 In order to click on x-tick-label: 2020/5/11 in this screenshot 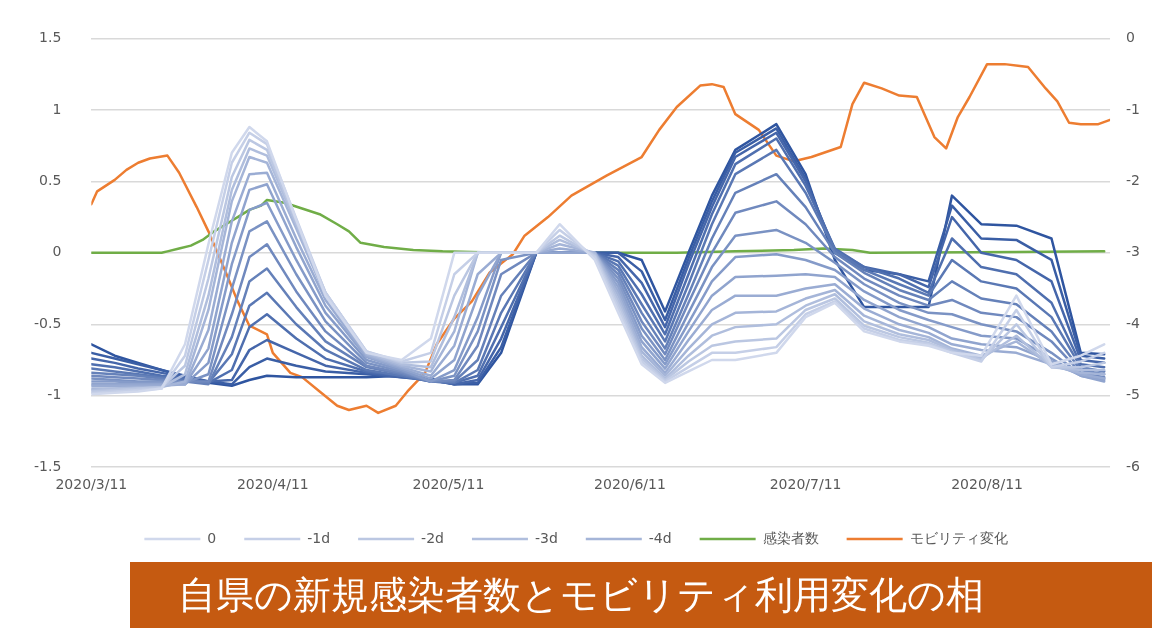, I will do `click(448, 484)`.